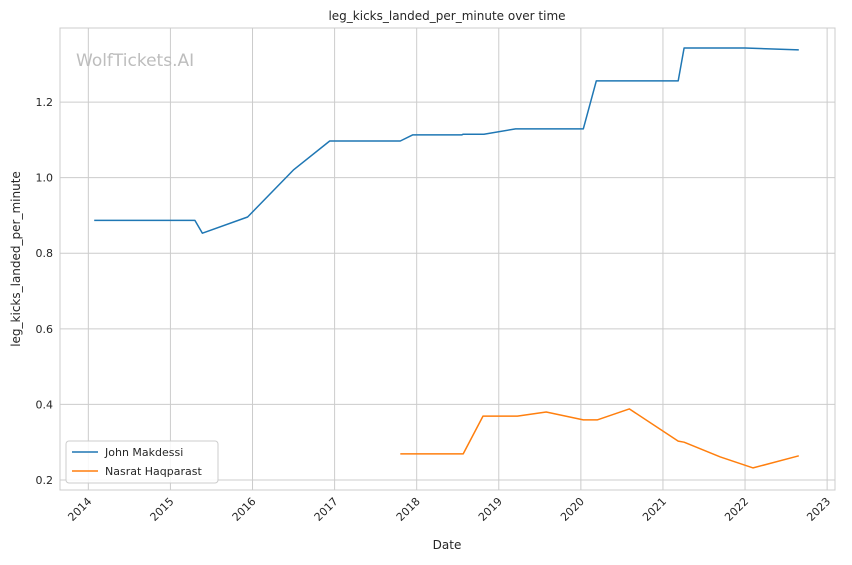  What do you see at coordinates (736, 509) in the screenshot?
I see `x-tick-label: 2022` at bounding box center [736, 509].